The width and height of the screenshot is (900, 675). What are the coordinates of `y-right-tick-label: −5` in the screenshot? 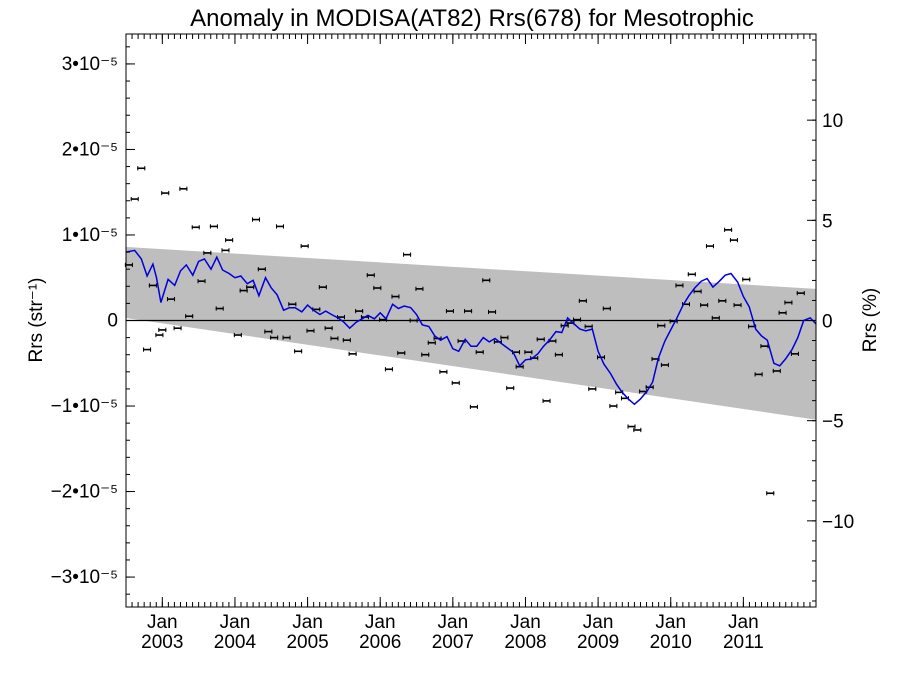 It's located at (833, 422).